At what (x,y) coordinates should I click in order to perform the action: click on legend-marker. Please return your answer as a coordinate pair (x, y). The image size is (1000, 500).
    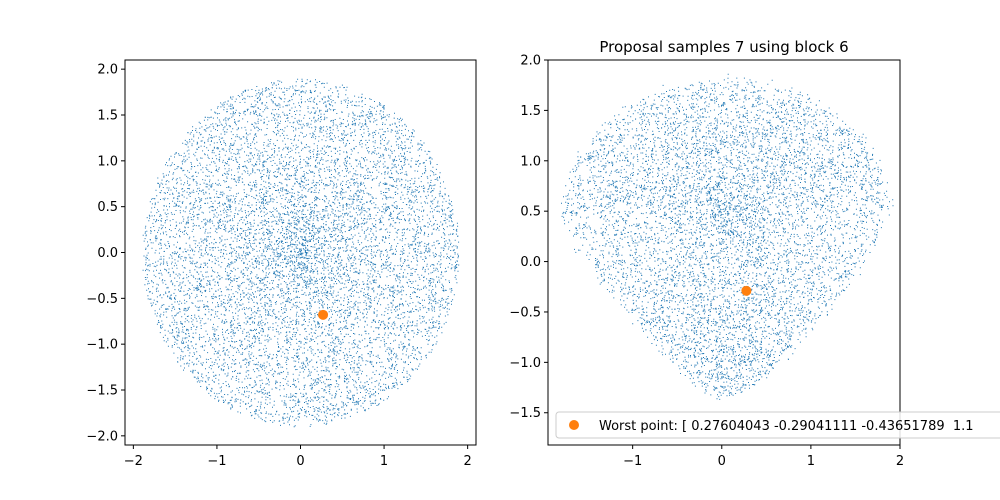
    Looking at the image, I should click on (574, 425).